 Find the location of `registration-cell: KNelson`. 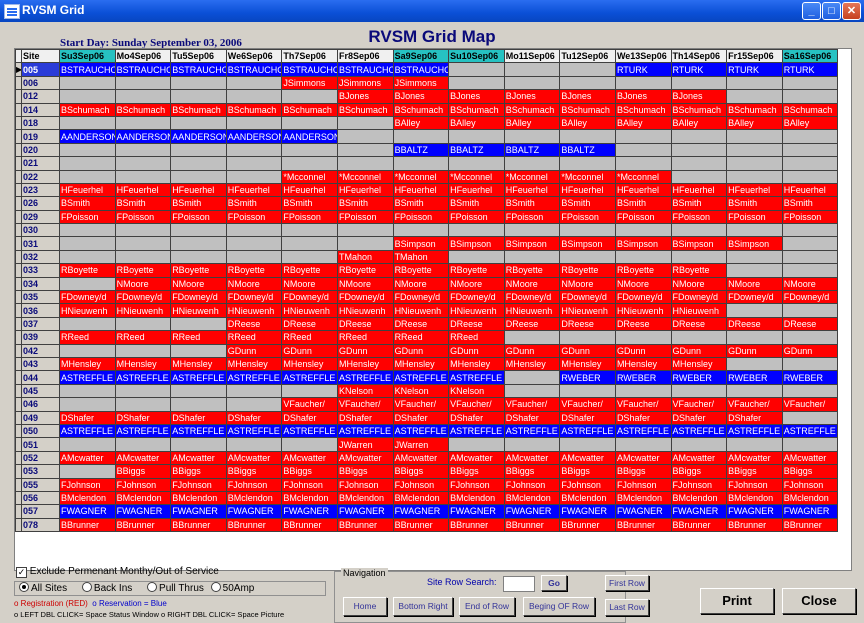

registration-cell: KNelson is located at coordinates (365, 391).